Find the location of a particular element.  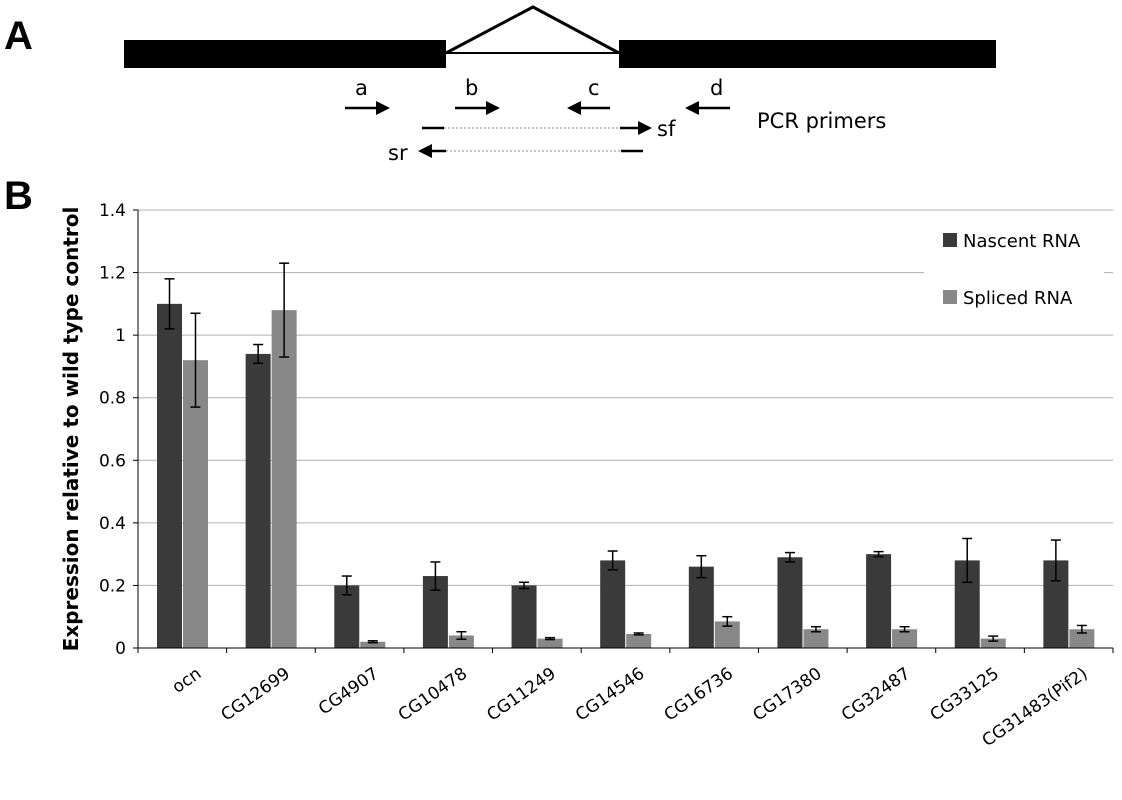

legend-label-nascent: Nascent RNA is located at coordinates (1022, 241).